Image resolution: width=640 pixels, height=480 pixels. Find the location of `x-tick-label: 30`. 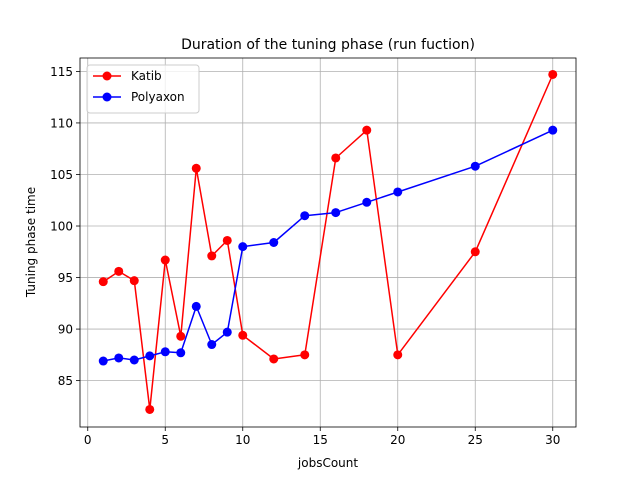

x-tick-label: 30 is located at coordinates (552, 440).